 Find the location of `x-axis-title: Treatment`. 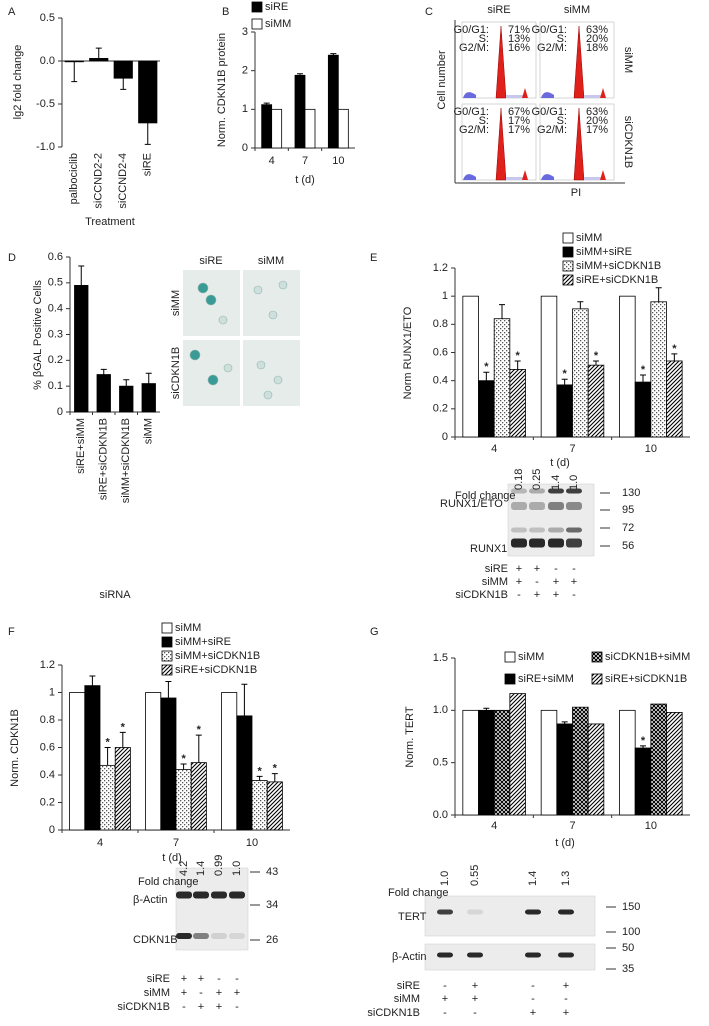

x-axis-title: Treatment is located at coordinates (110, 222).